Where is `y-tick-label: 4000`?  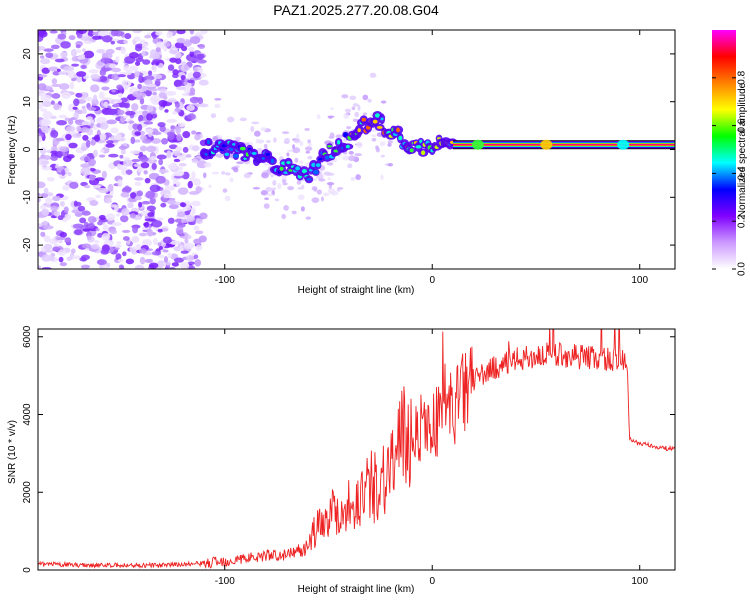 y-tick-label: 4000 is located at coordinates (27, 414).